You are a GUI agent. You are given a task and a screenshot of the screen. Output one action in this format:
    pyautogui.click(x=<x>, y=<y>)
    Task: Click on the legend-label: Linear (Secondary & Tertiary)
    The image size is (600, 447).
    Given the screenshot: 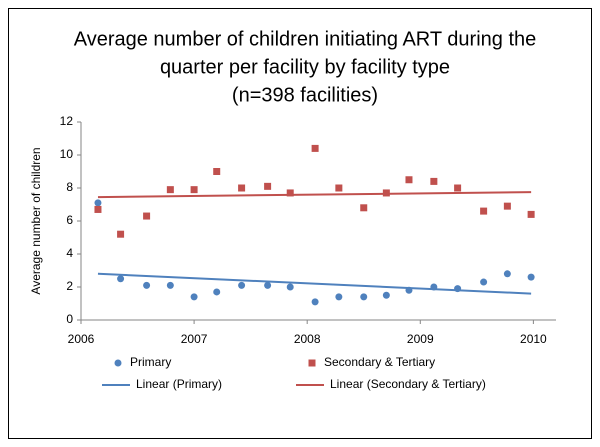 What is the action you would take?
    pyautogui.click(x=408, y=384)
    